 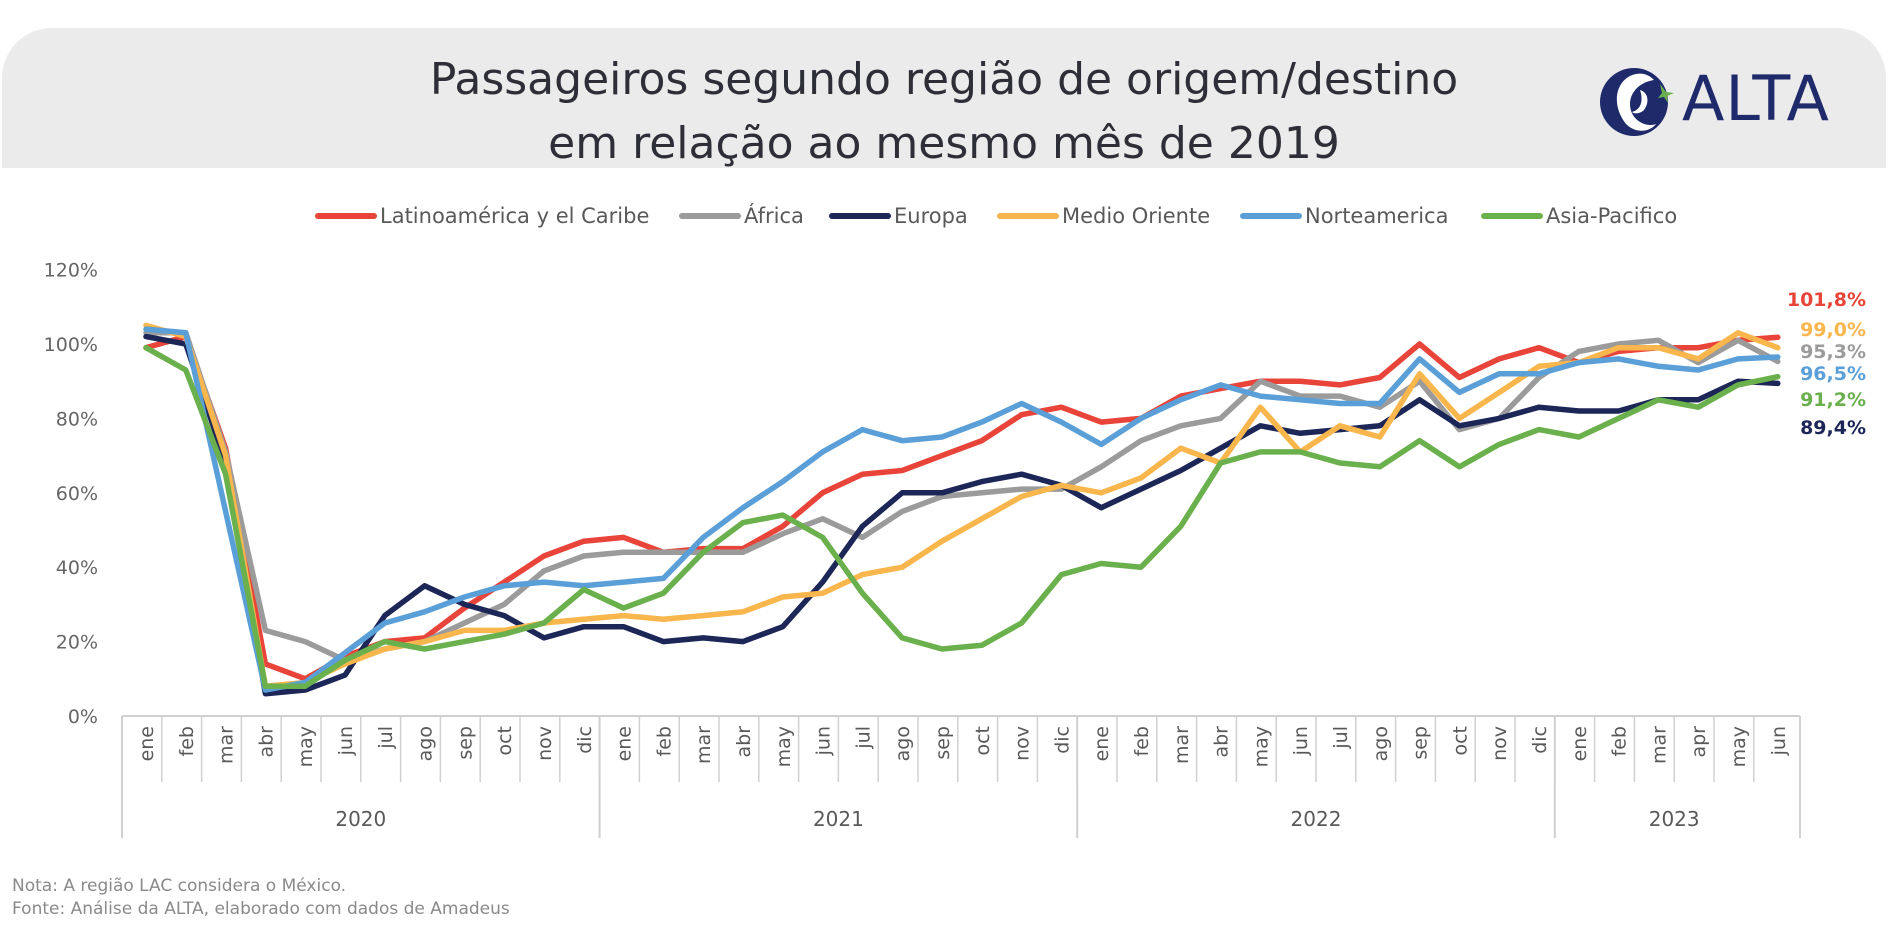 I want to click on end-value-label: 91,2%, so click(x=1833, y=400).